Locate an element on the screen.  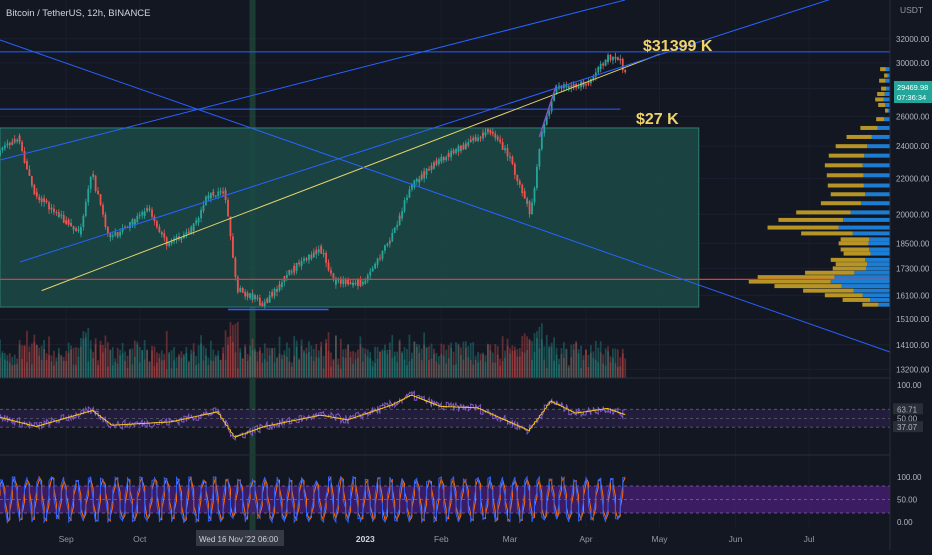
impulse-line is located at coordinates (548, 111).